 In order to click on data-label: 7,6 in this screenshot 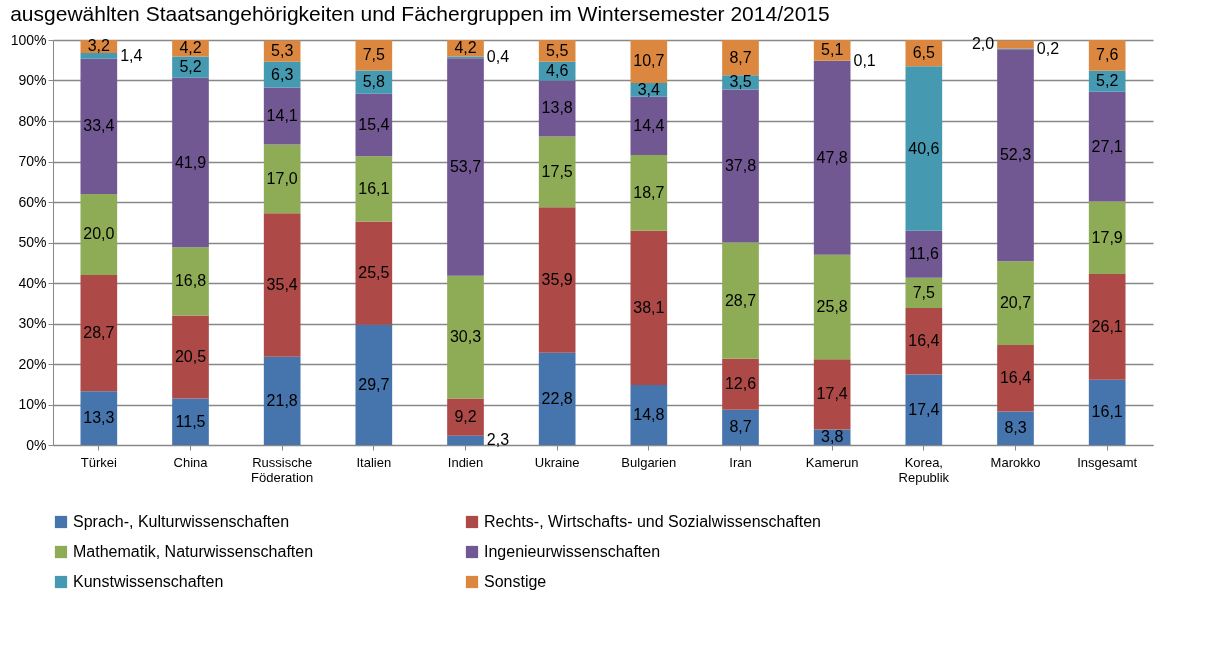, I will do `click(1107, 55)`.